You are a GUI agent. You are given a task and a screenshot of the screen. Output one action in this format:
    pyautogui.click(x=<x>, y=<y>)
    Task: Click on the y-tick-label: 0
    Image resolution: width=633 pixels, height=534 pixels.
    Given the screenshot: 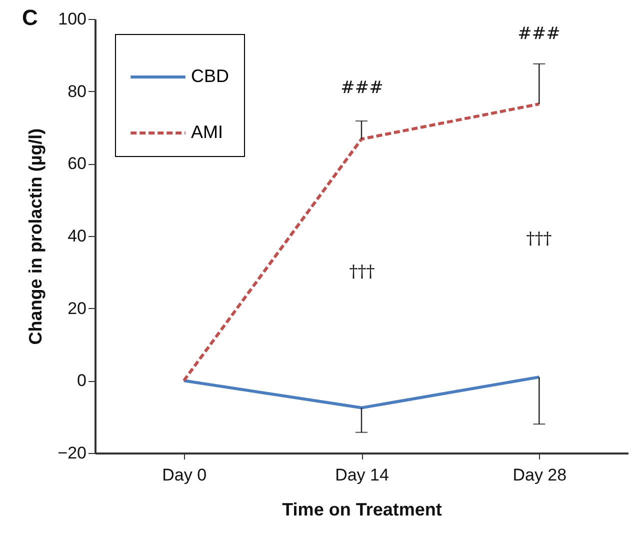 What is the action you would take?
    pyautogui.click(x=81, y=380)
    